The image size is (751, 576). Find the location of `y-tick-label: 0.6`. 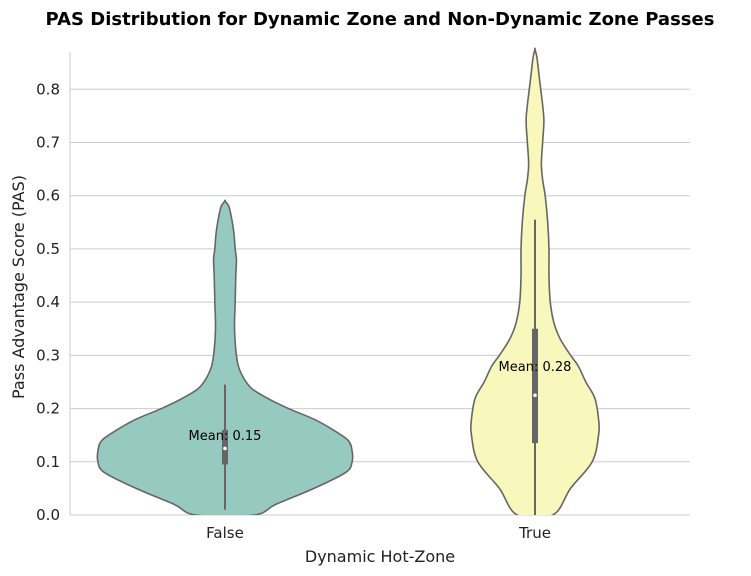

y-tick-label: 0.6 is located at coordinates (48, 196).